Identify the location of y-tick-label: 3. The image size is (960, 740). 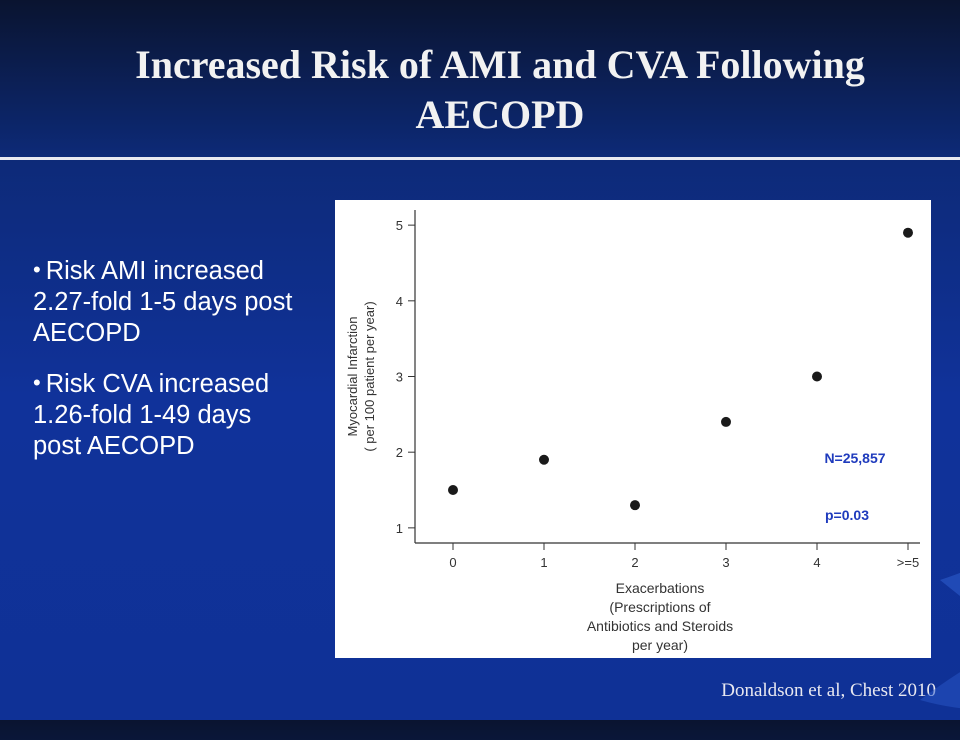
(399, 377).